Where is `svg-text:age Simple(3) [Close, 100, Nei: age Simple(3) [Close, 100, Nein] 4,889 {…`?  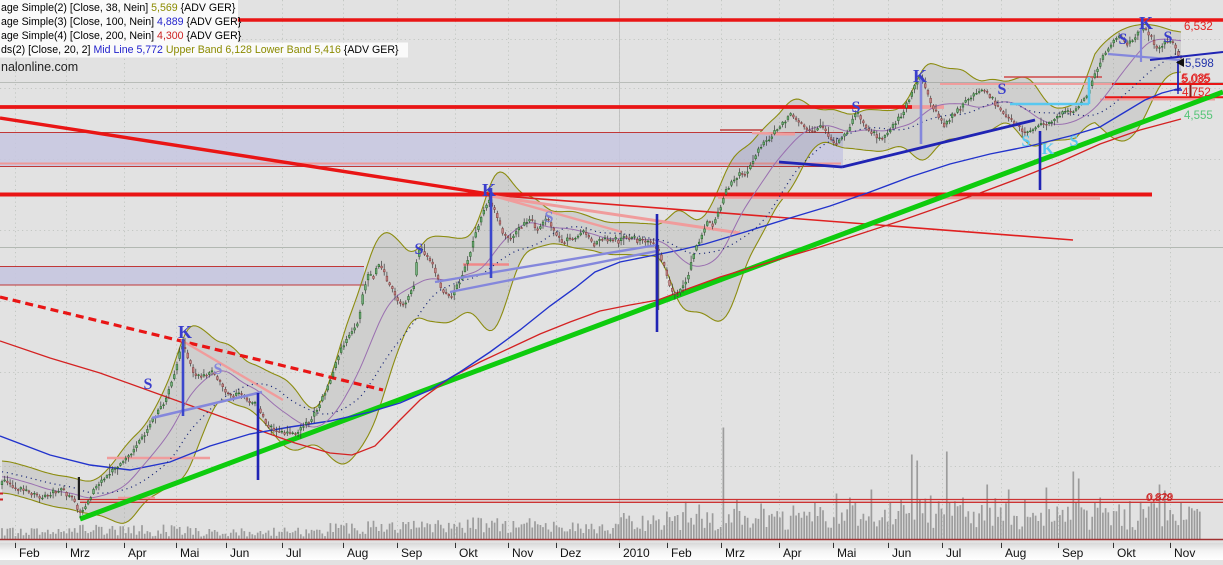 svg-text:age Simple(3) [Close, 100, Nei: age Simple(3) [Close, 100, Nein] 4,889 {… is located at coordinates (121, 22).